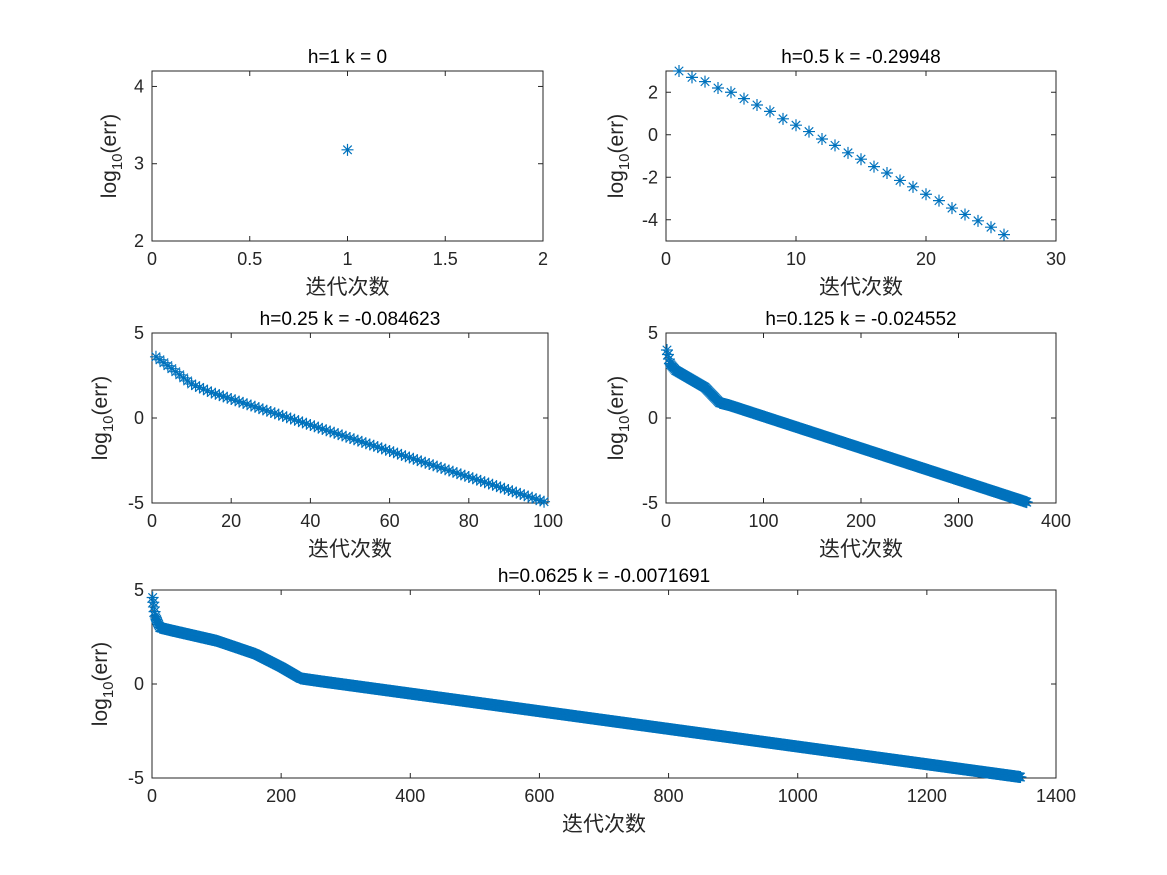 The height and width of the screenshot is (875, 1167). I want to click on x-tick-label: 400, so click(410, 796).